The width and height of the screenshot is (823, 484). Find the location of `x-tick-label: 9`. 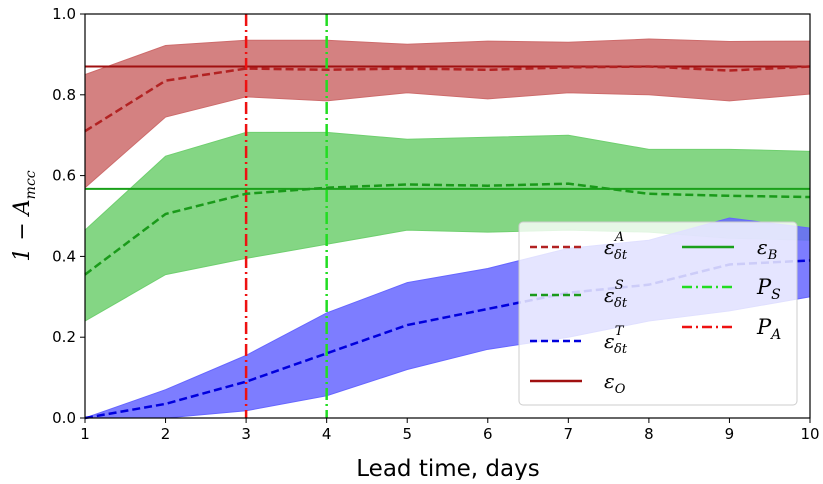

x-tick-label: 9 is located at coordinates (730, 434).